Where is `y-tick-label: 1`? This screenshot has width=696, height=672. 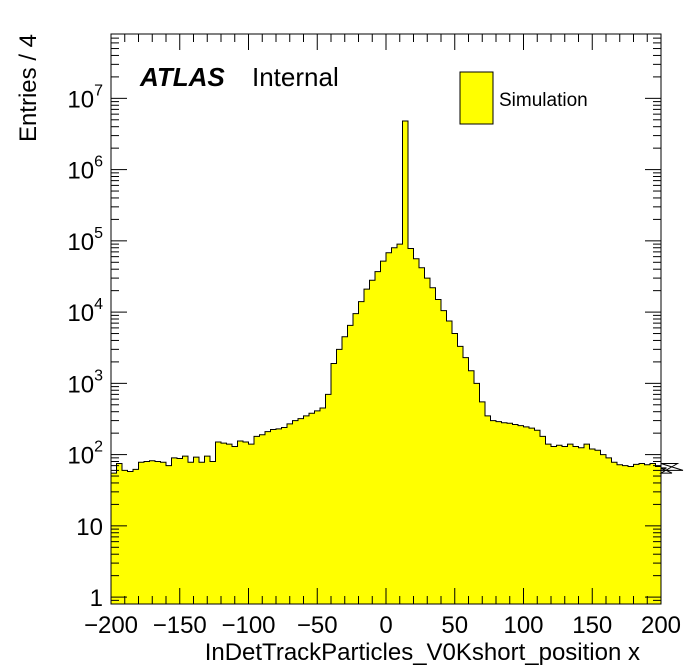 y-tick-label: 1 is located at coordinates (96, 598).